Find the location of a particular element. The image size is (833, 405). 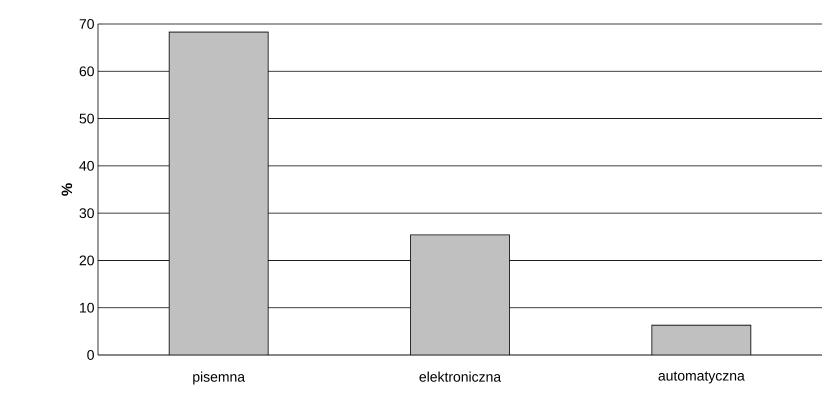

y-tick-label: 40 is located at coordinates (86, 165).